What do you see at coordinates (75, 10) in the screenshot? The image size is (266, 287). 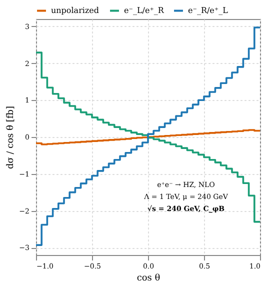 I see `legend-label: unpolarized` at bounding box center [75, 10].